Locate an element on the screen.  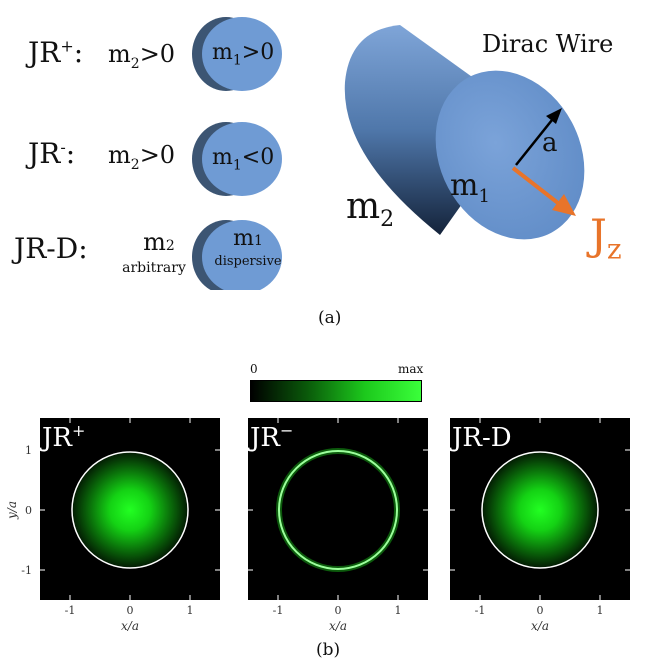
m2-condition-2: m2>0 is located at coordinates (141, 157).